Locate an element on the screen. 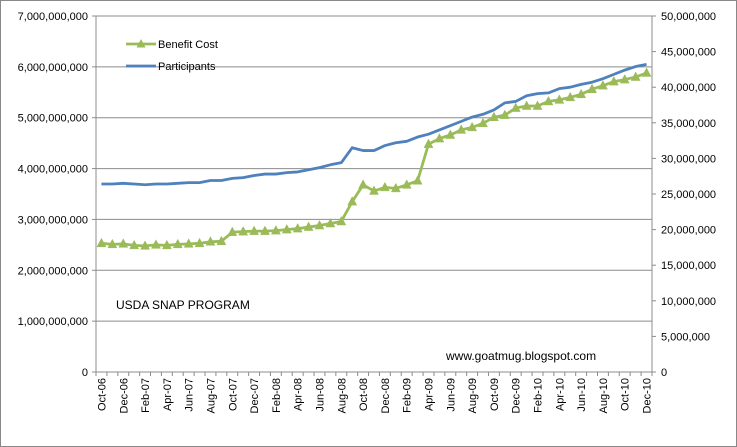 The image size is (737, 447). legend-label: Benefit Cost is located at coordinates (188, 45).